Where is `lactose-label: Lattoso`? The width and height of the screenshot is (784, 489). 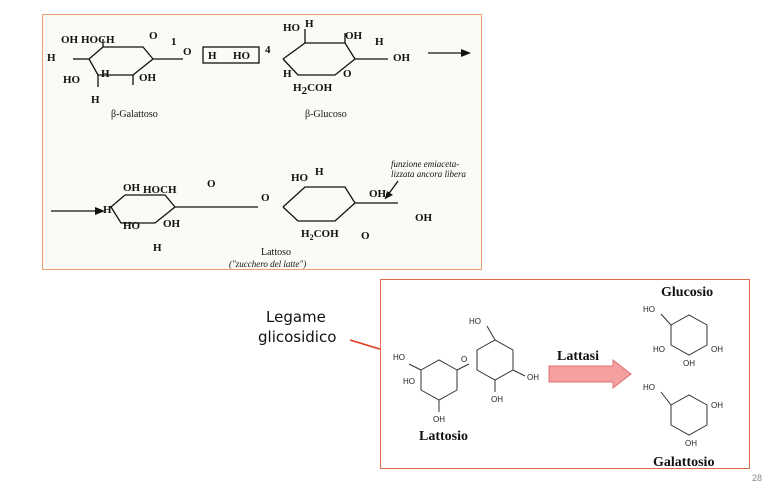 lactose-label: Lattoso is located at coordinates (276, 252).